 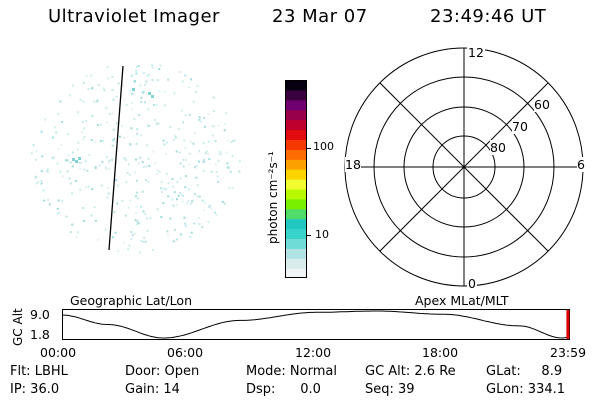 What do you see at coordinates (162, 371) in the screenshot?
I see `door-info: Door: Open` at bounding box center [162, 371].